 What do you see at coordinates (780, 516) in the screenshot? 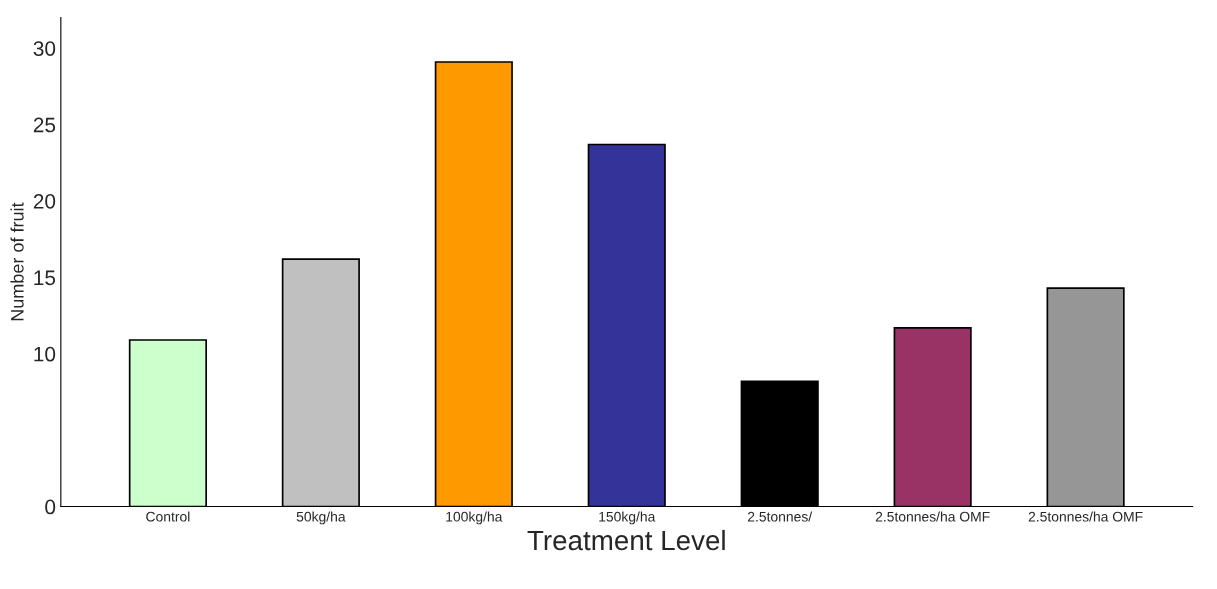
I see `x-tick-label: 2.5tonnes/` at bounding box center [780, 516].